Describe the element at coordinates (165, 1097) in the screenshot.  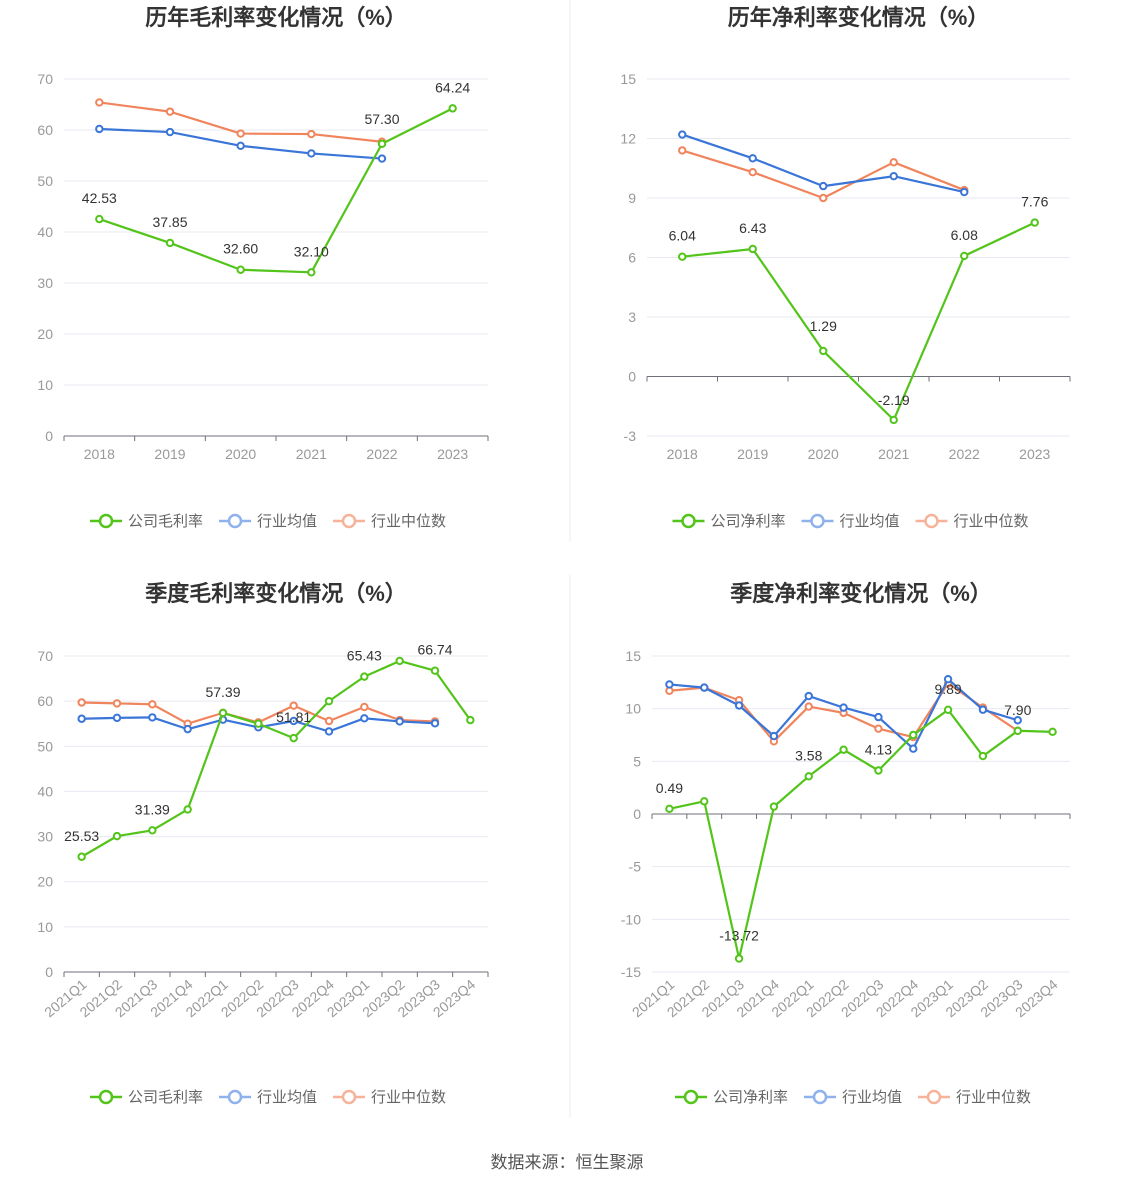
I see `legend-item-label: 公司毛利率` at that location.